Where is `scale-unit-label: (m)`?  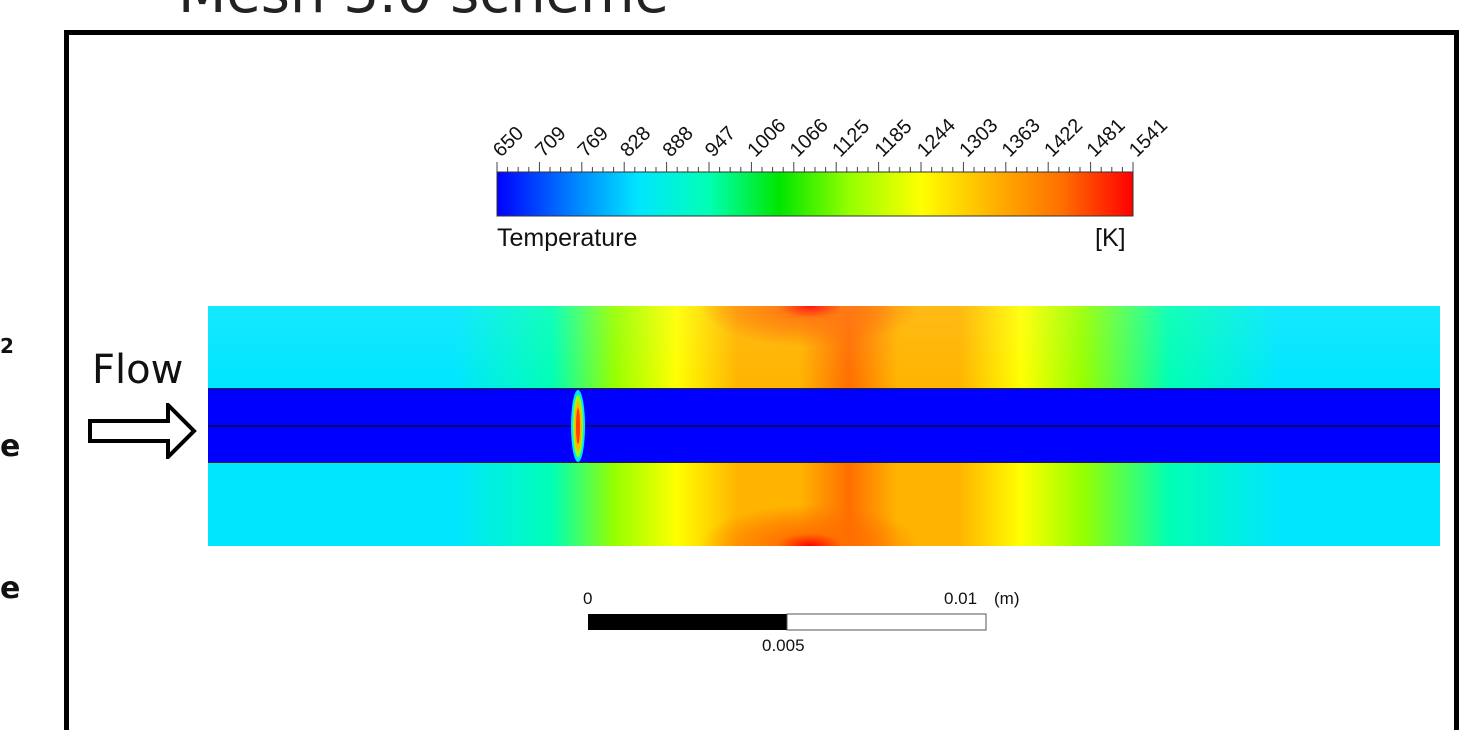 scale-unit-label: (m) is located at coordinates (1007, 598).